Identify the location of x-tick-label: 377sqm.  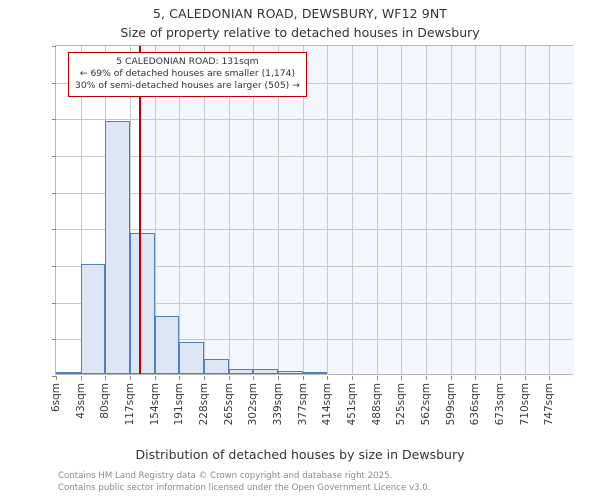
(302, 404).